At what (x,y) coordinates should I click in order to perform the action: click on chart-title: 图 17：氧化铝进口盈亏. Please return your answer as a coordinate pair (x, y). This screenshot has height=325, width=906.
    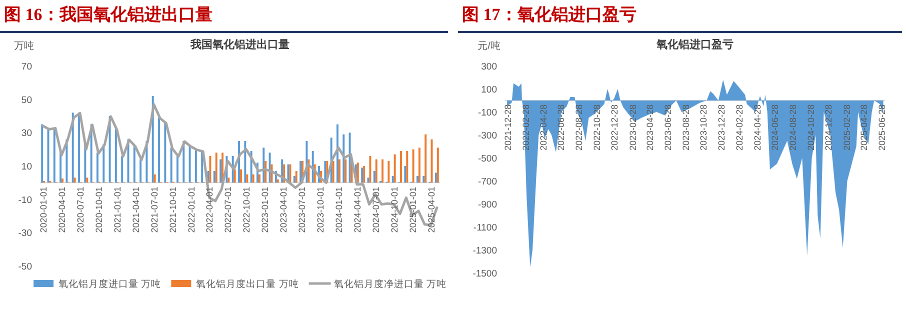
    Looking at the image, I should click on (549, 14).